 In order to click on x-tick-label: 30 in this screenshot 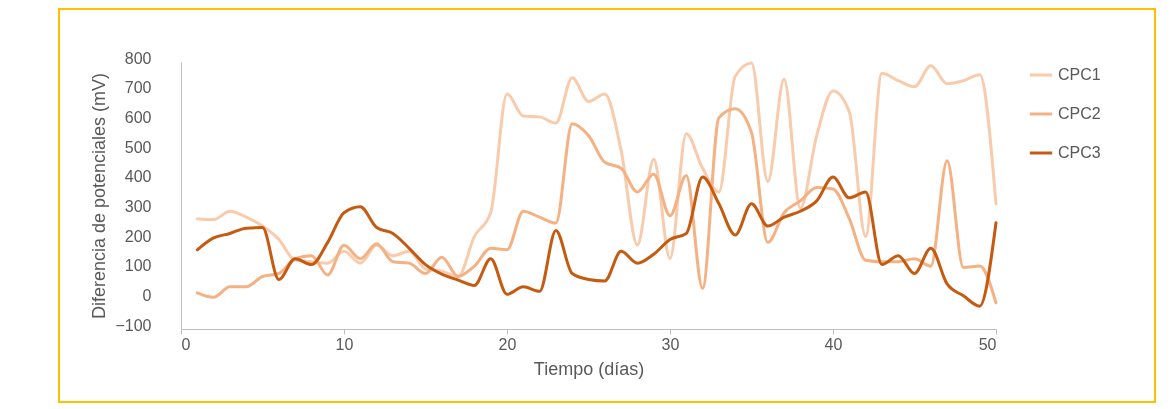, I will do `click(670, 344)`.